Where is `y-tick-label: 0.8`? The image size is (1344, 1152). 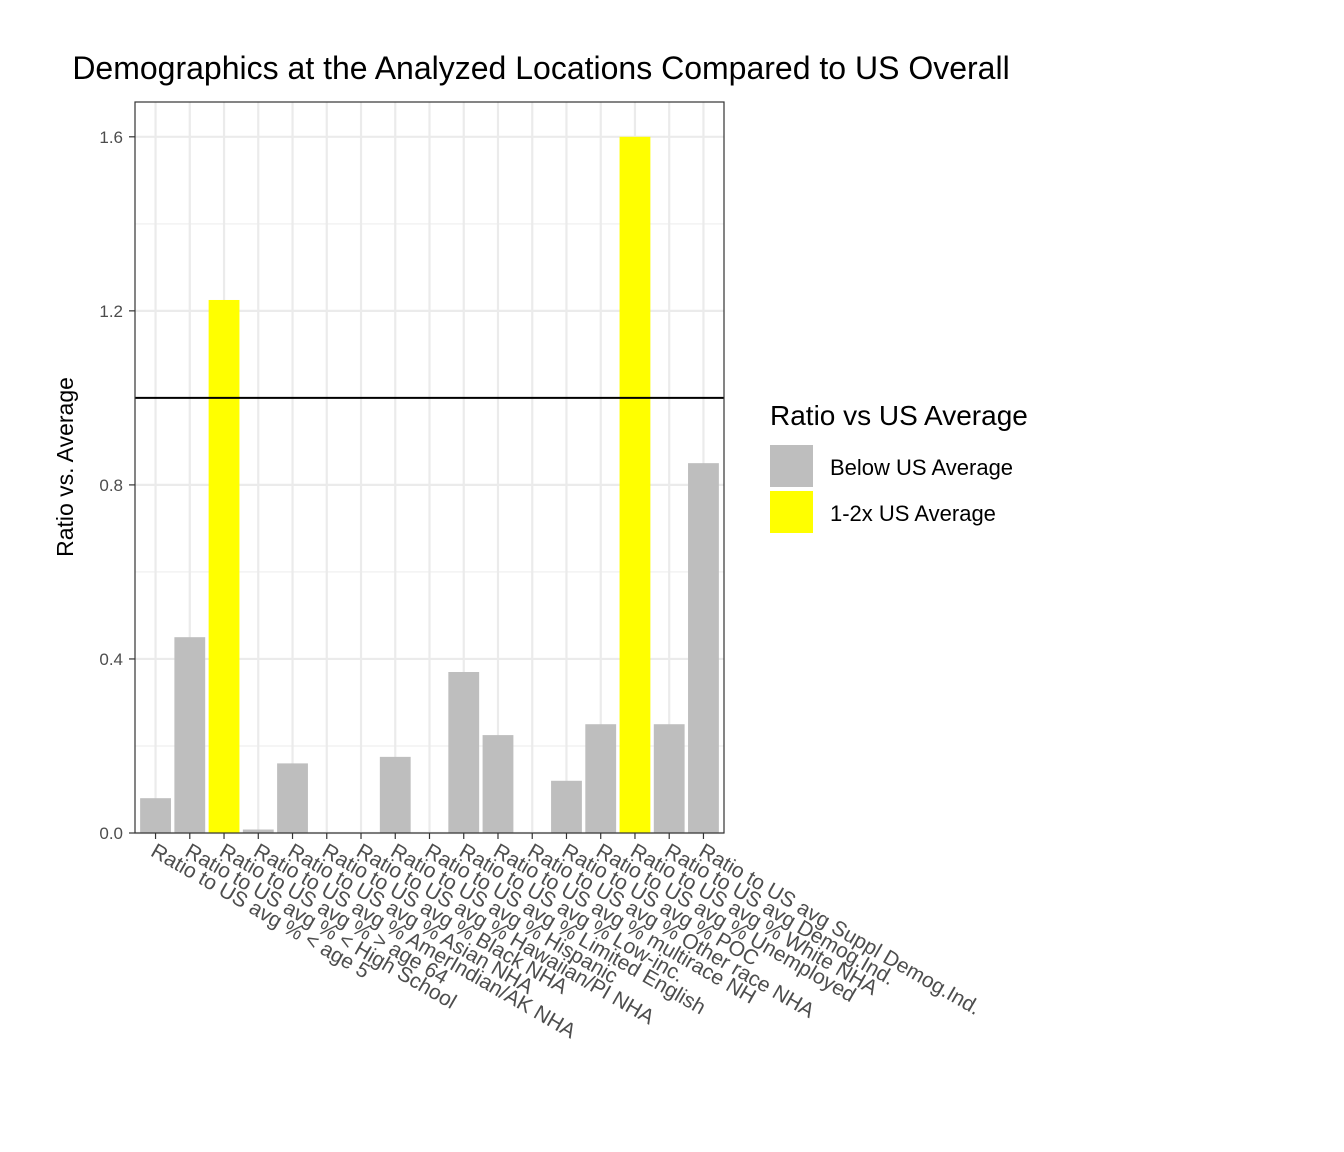 y-tick-label: 0.8 is located at coordinates (111, 485).